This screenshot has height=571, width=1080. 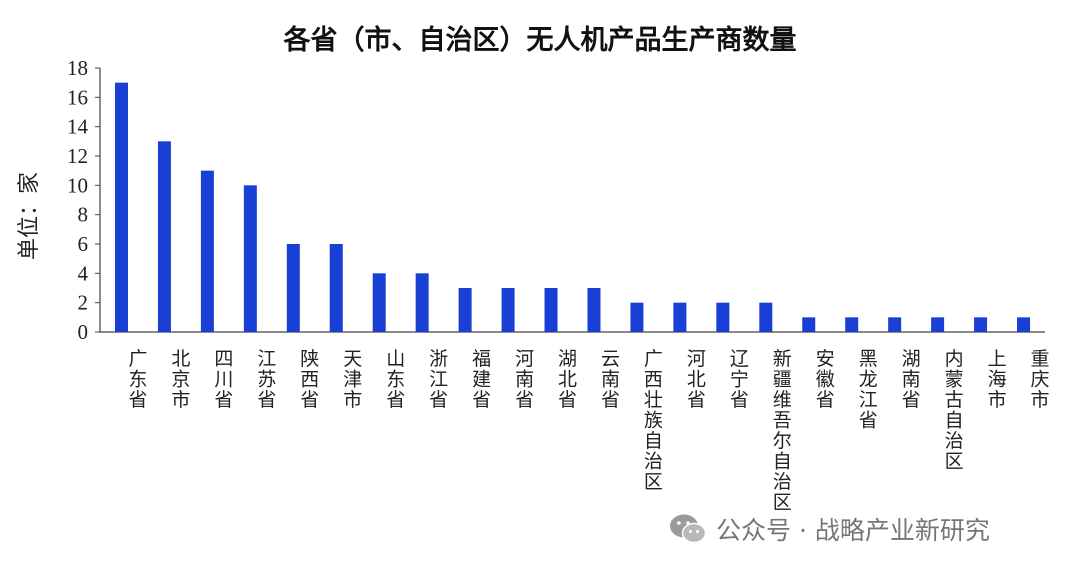 I want to click on y-ticks: 0 2 4 6 8 10 12 14 16 18, so click(x=83, y=200).